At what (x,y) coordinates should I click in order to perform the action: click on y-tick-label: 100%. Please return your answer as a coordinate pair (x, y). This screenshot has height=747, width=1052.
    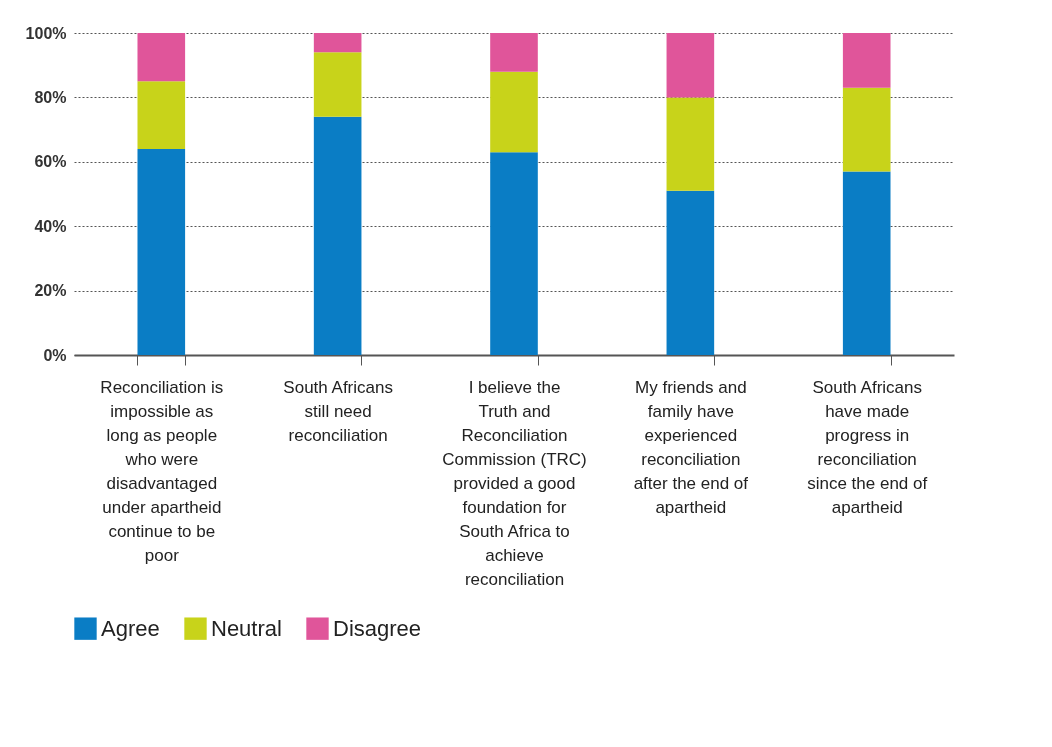
    Looking at the image, I should click on (46, 33).